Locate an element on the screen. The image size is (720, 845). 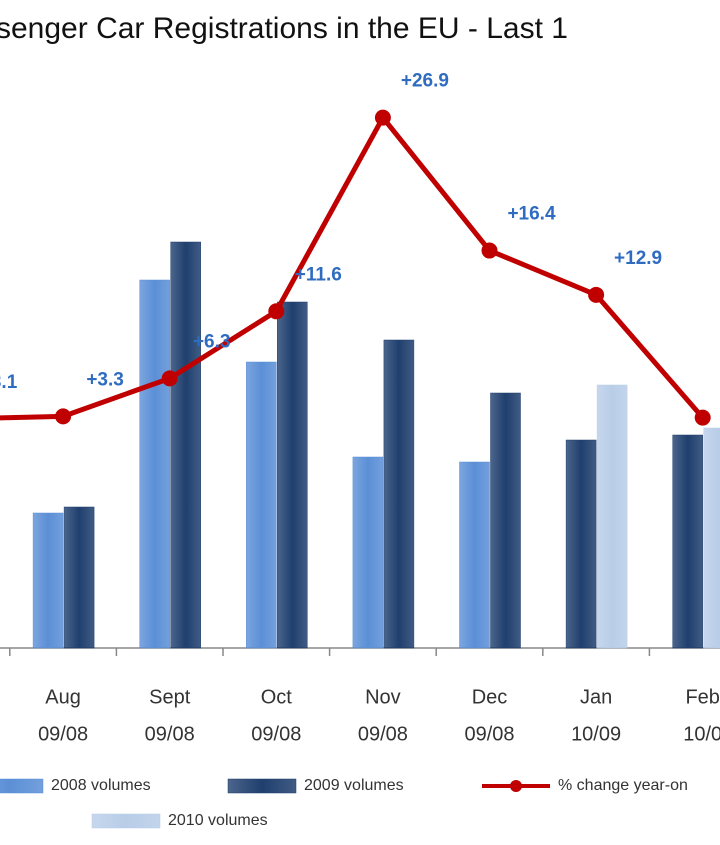
x-tick-sublabel: 10/09 is located at coordinates (596, 734).